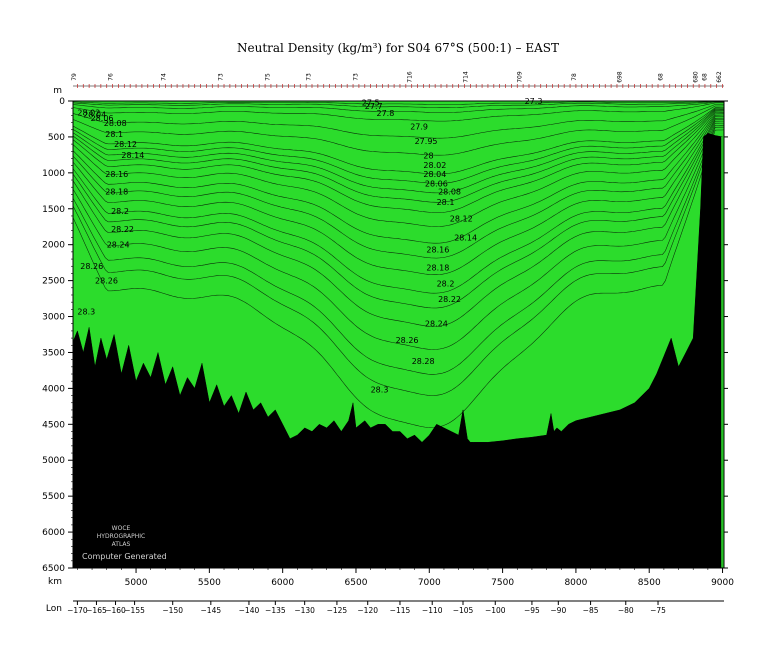 This screenshot has height=654, width=780. What do you see at coordinates (520, 77) in the screenshot?
I see `station-label-9: 709` at bounding box center [520, 77].